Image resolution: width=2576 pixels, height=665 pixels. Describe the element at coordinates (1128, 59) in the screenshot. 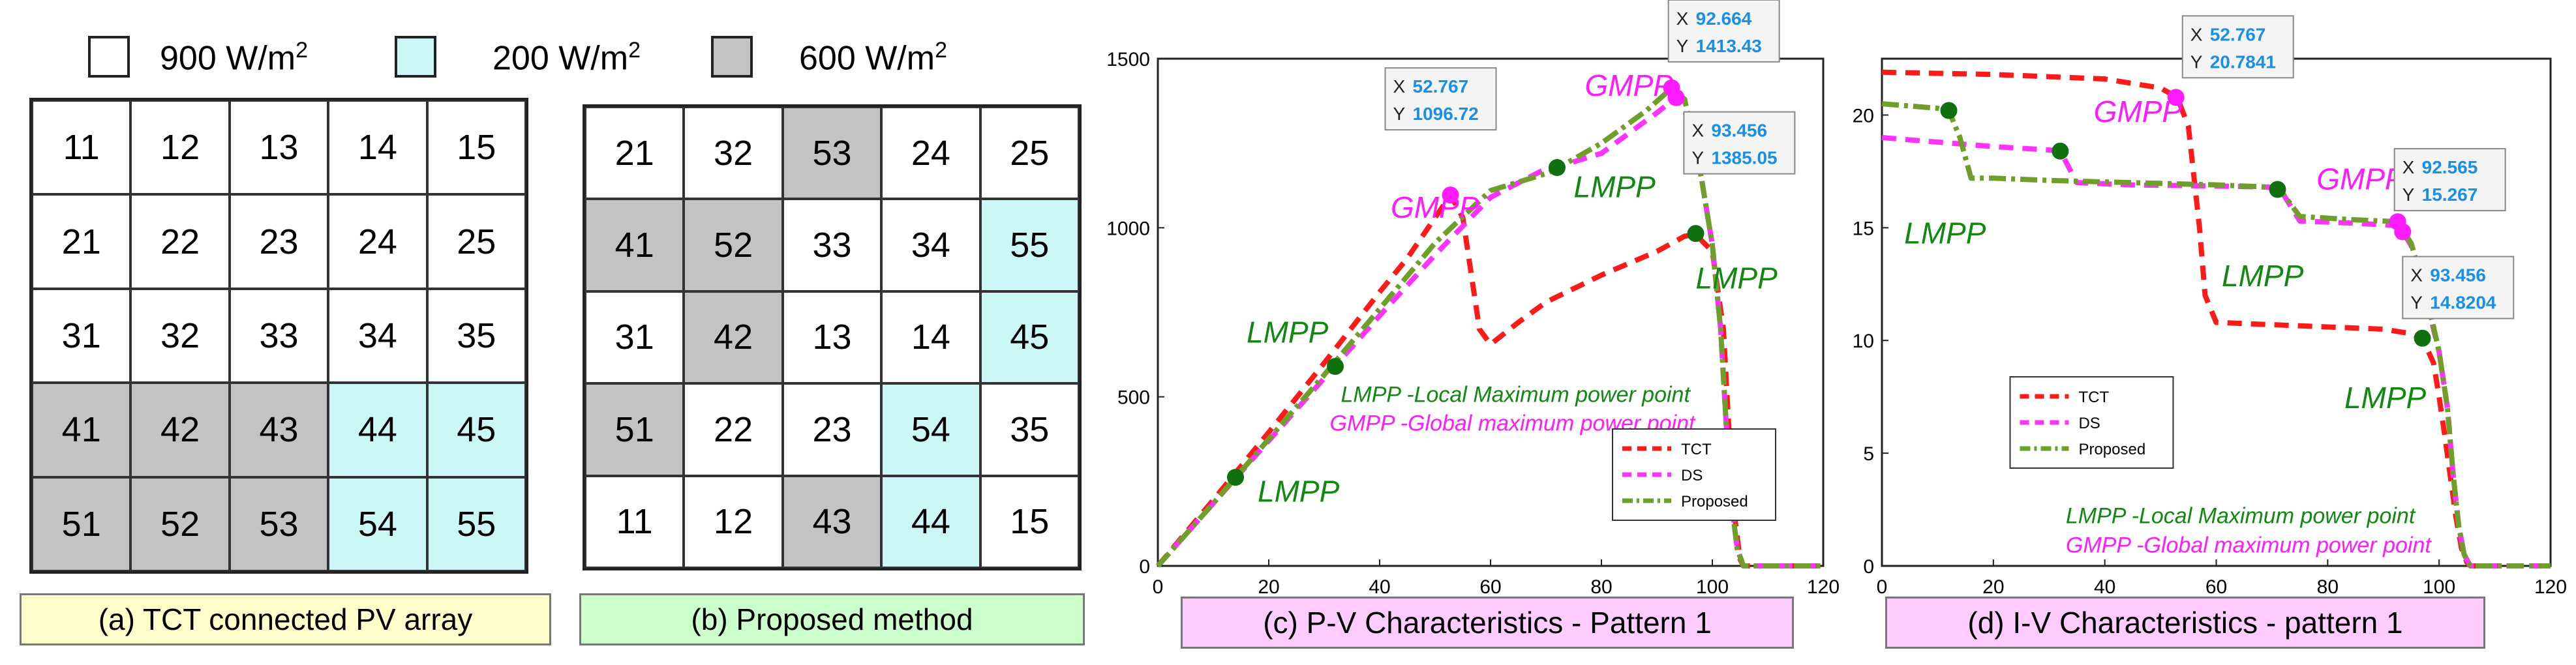

I see `y-tick-label: 1500` at that location.